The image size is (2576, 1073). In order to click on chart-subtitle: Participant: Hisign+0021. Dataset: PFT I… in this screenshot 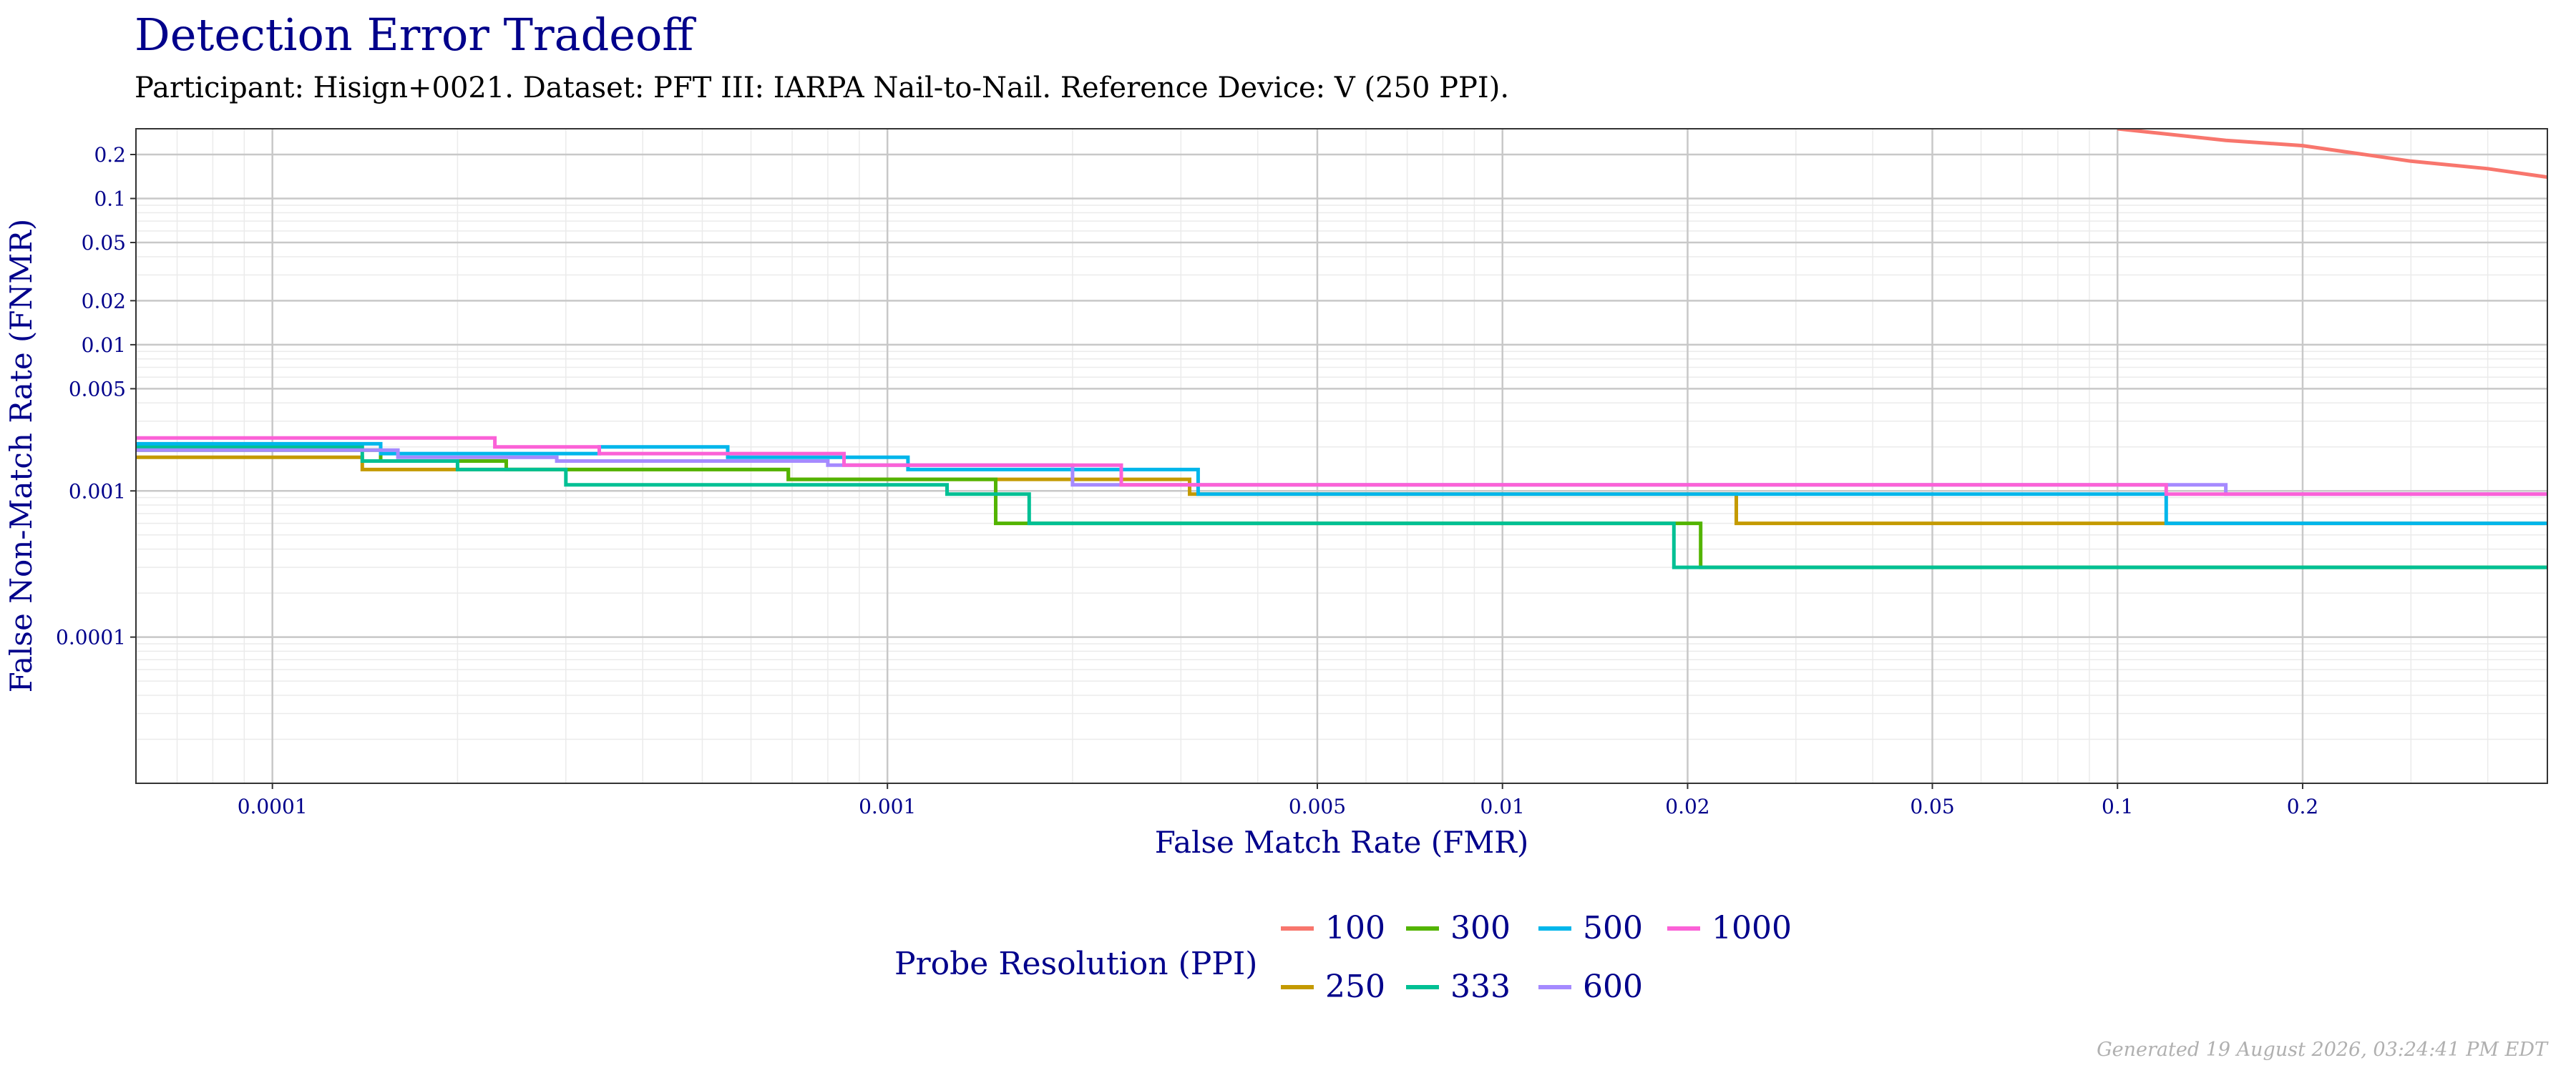, I will do `click(822, 88)`.